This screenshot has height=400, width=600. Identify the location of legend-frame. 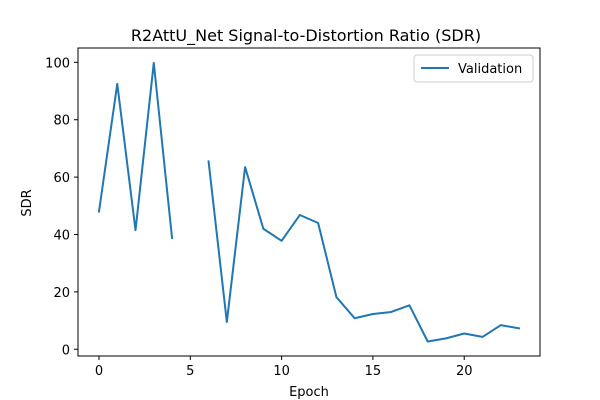
(473, 68).